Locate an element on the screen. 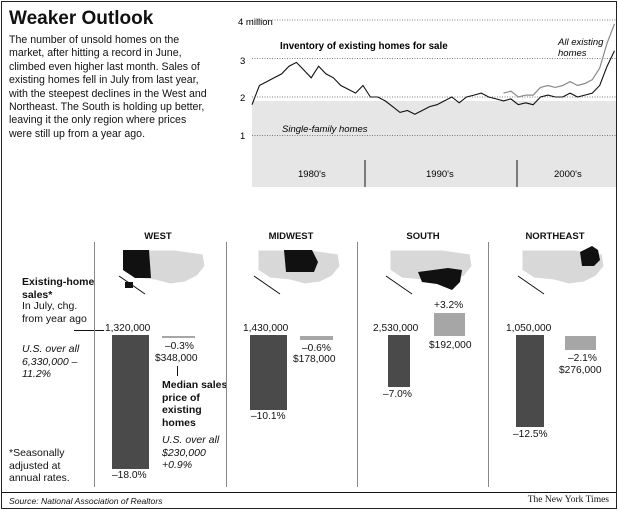 Image resolution: width=618 pixels, height=511 pixels. northeast-sales-change: –12.5% is located at coordinates (530, 434).